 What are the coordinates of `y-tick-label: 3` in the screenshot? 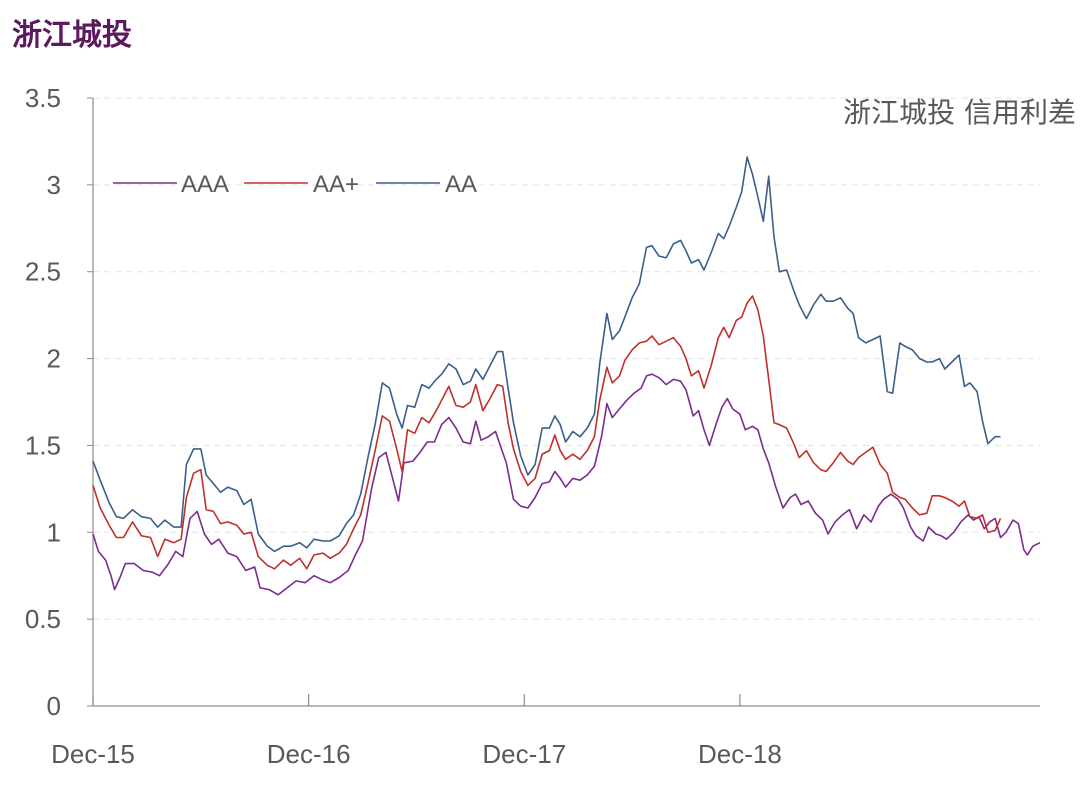 It's located at (54, 185).